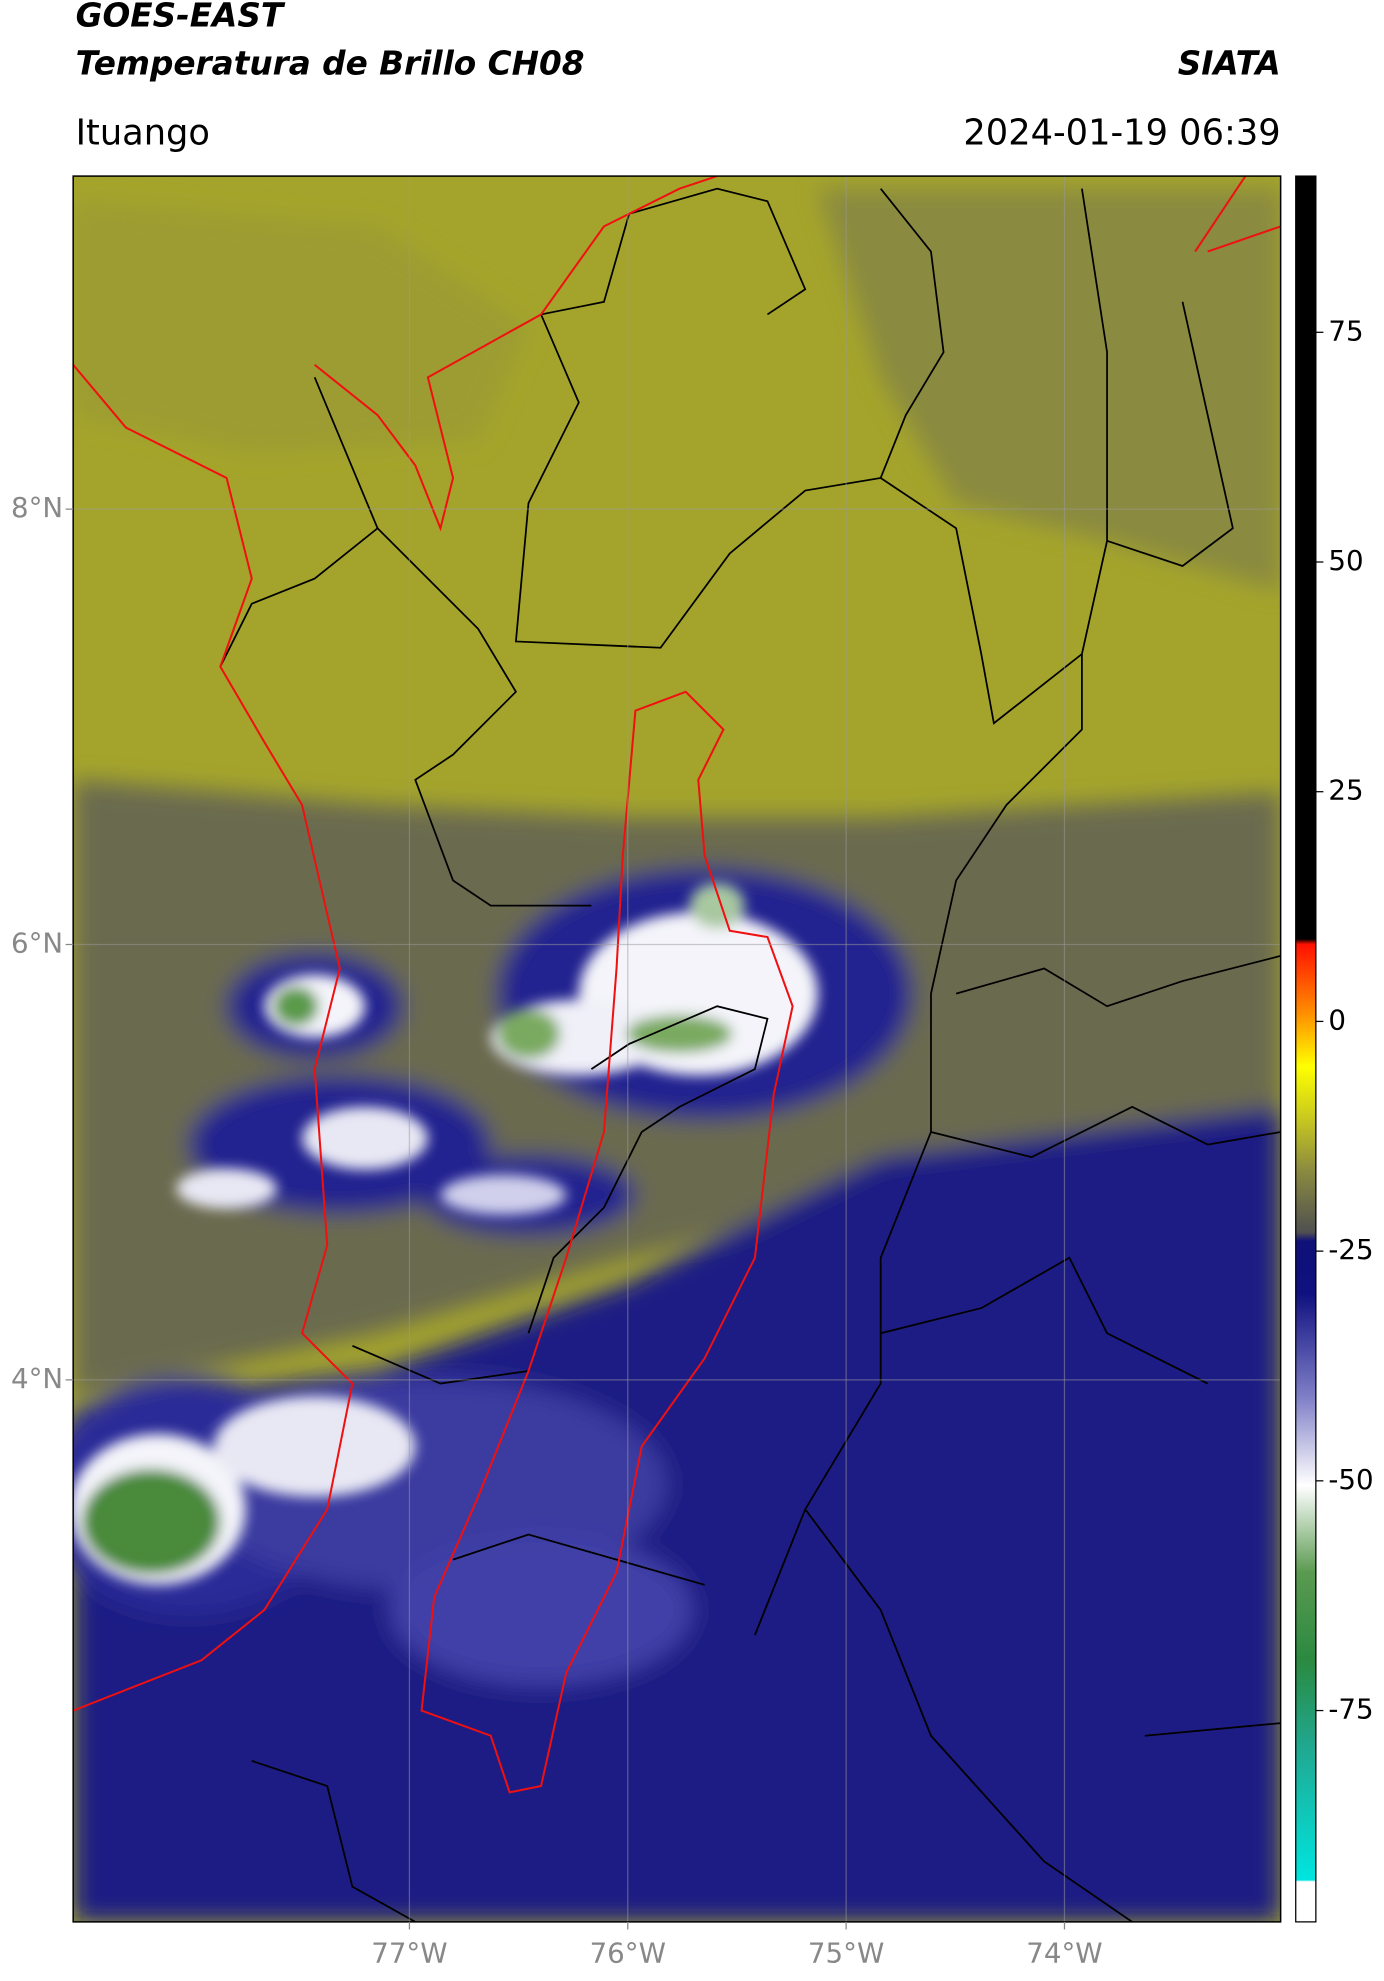  Describe the element at coordinates (1345, 790) in the screenshot. I see `colorbar-tick-label: 25` at that location.